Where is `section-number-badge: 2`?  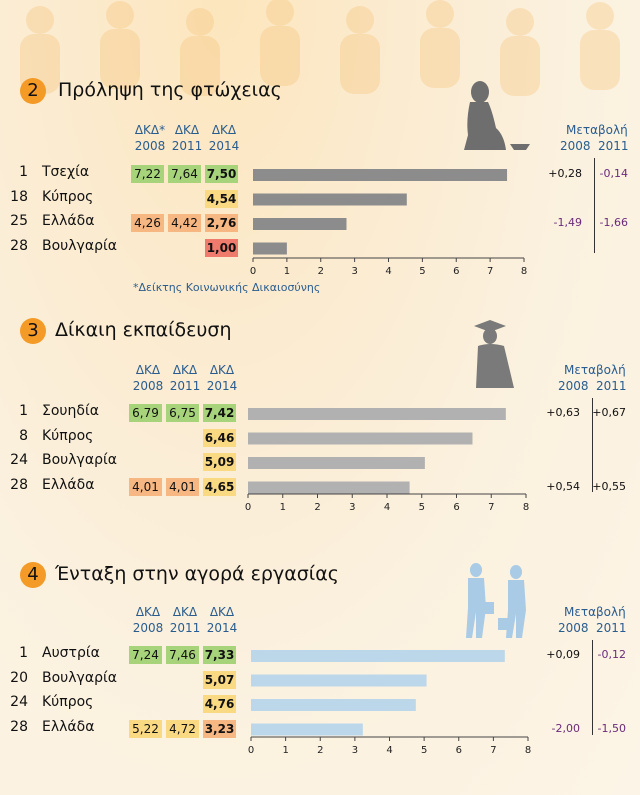
section-number-badge: 2 is located at coordinates (33, 91).